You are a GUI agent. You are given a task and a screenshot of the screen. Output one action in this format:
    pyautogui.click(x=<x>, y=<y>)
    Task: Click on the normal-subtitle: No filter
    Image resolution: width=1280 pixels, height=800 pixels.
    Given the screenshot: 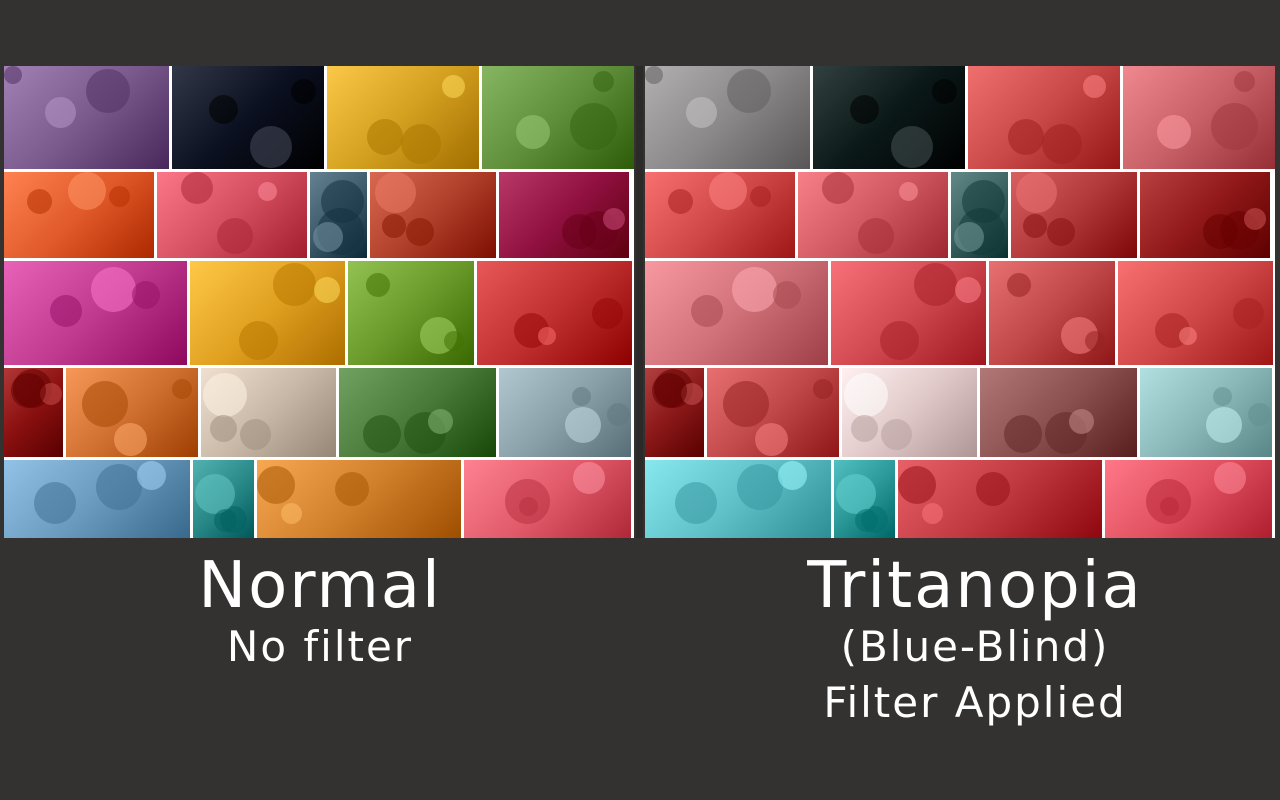 What is the action you would take?
    pyautogui.click(x=320, y=646)
    